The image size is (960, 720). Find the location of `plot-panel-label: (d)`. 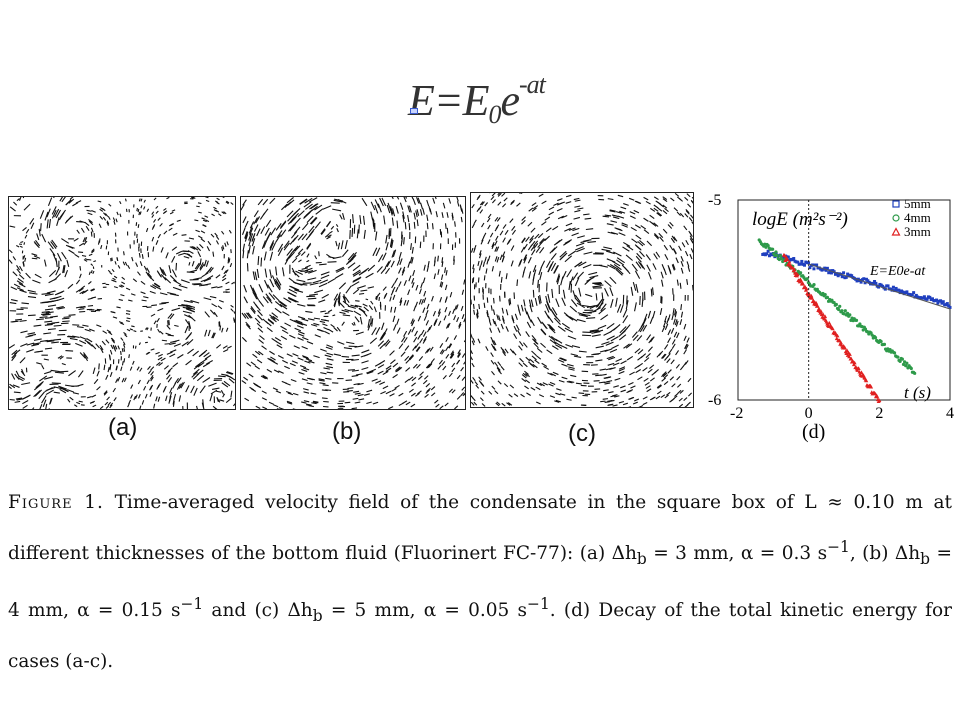

plot-panel-label: (d) is located at coordinates (813, 432).